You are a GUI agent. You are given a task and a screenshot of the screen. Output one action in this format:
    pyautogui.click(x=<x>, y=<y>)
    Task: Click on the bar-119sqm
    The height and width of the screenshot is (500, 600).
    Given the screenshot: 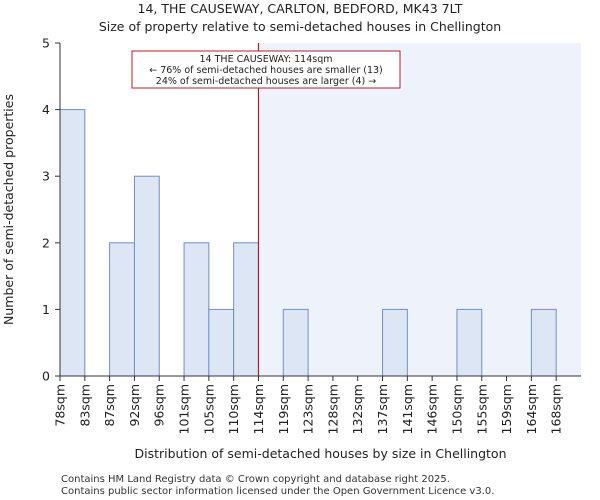 What is the action you would take?
    pyautogui.click(x=295, y=342)
    